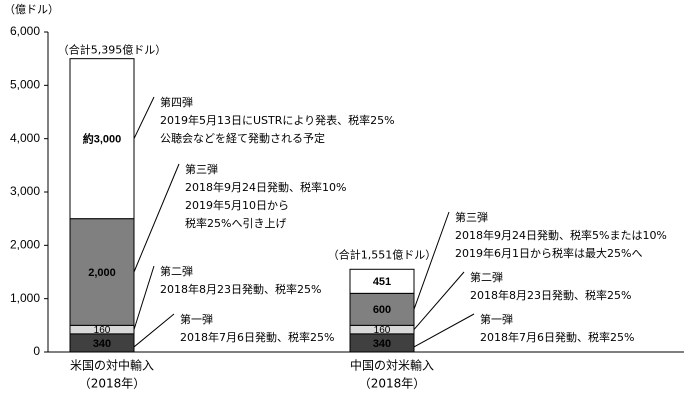 The height and width of the screenshot is (397, 688). What do you see at coordinates (36, 351) in the screenshot?
I see `y-tick-label: 0` at bounding box center [36, 351].